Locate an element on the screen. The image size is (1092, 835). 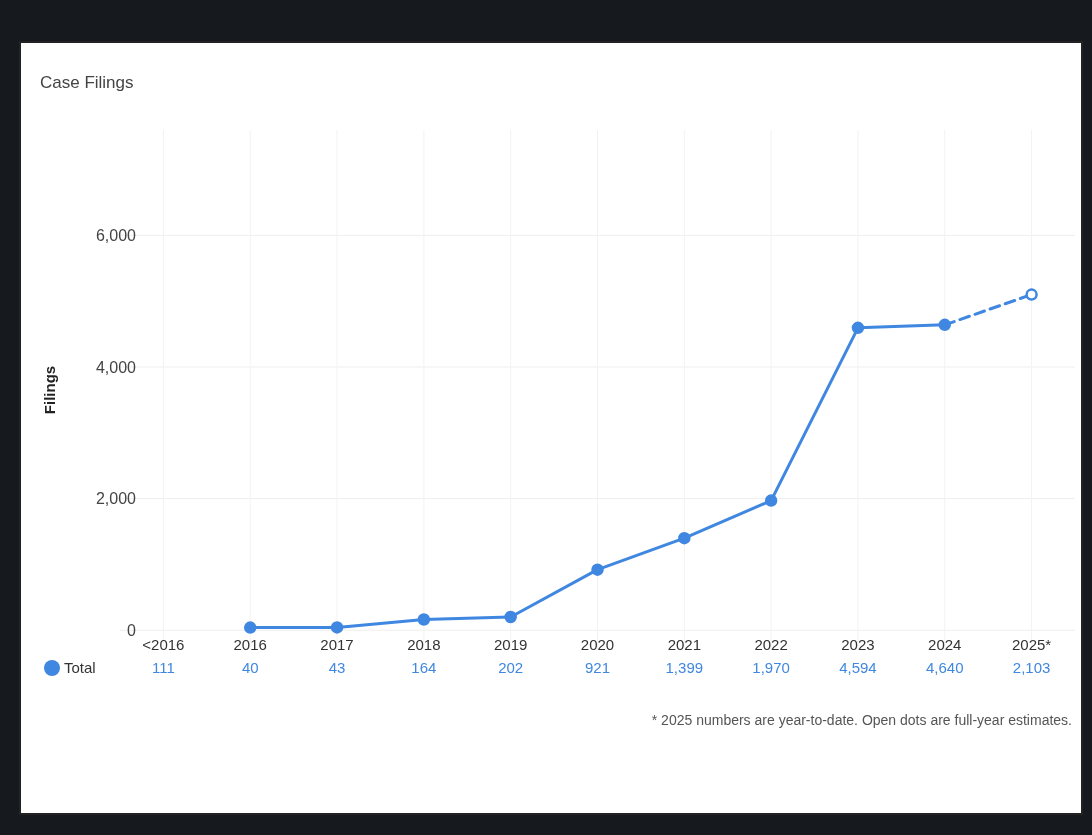
y-axis-title: Filings is located at coordinates (49, 390).